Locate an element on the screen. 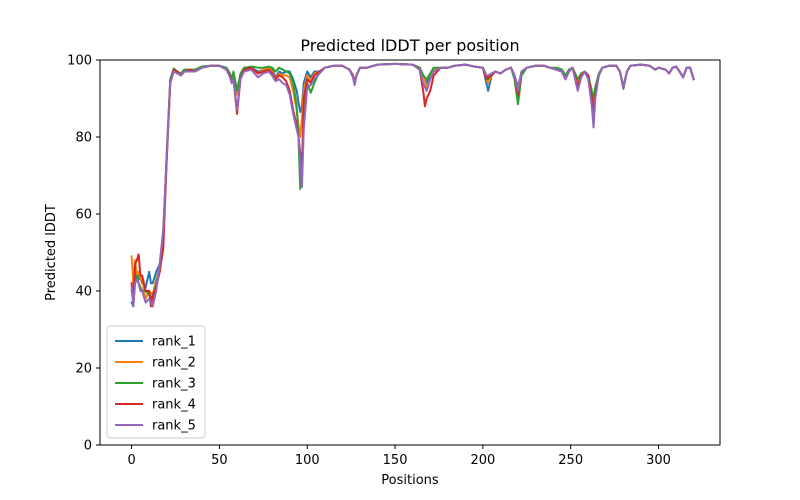 The image size is (800, 500). legend-label-rank_5: rank_5 is located at coordinates (174, 426).